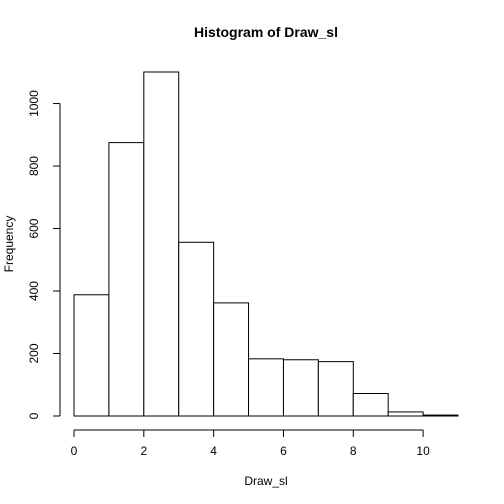  Describe the element at coordinates (143, 451) in the screenshot. I see `x-tick-label: 2` at that location.